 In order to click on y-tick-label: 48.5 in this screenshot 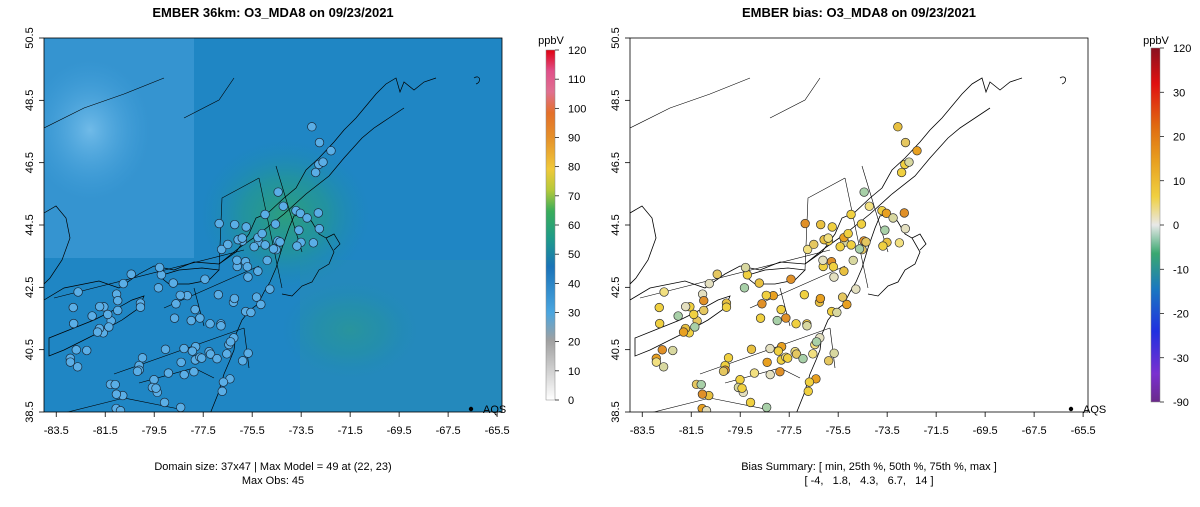, I will do `click(616, 100)`.